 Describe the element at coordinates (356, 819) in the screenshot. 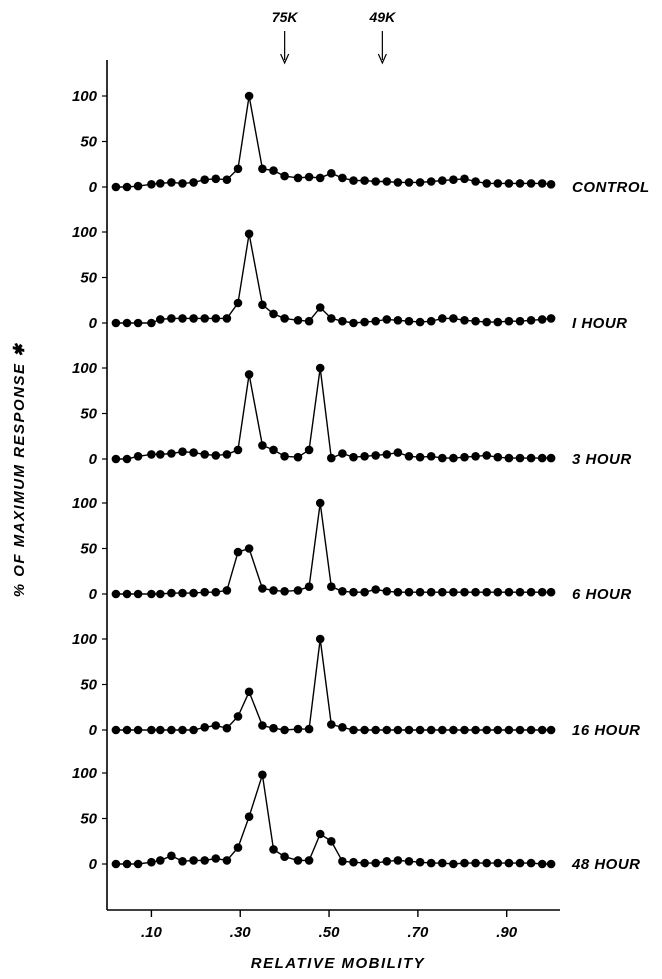

I see `panel-6: 0 50 100 48 HOUR` at that location.